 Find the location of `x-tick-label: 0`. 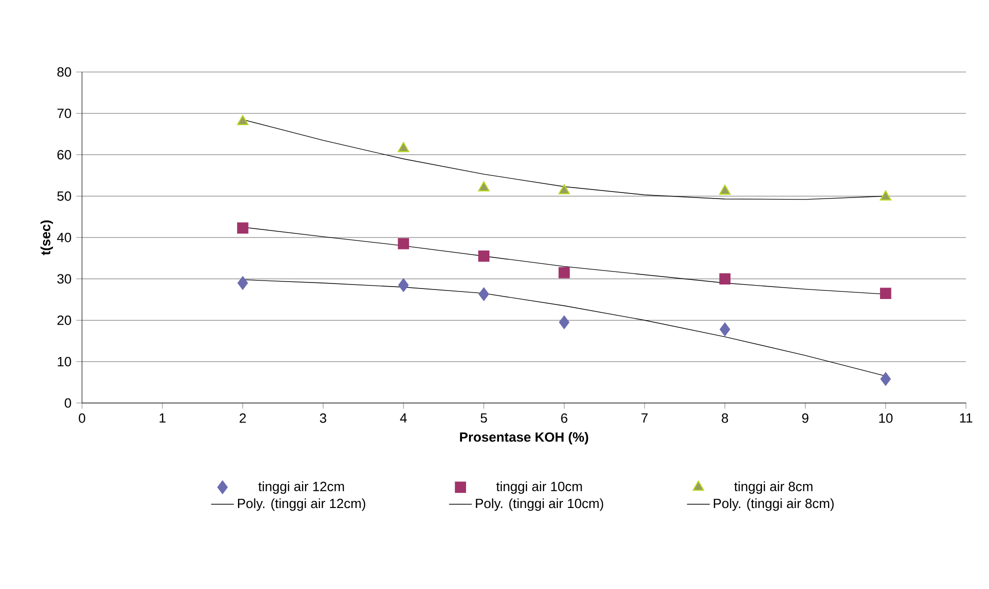

x-tick-label: 0 is located at coordinates (82, 418).